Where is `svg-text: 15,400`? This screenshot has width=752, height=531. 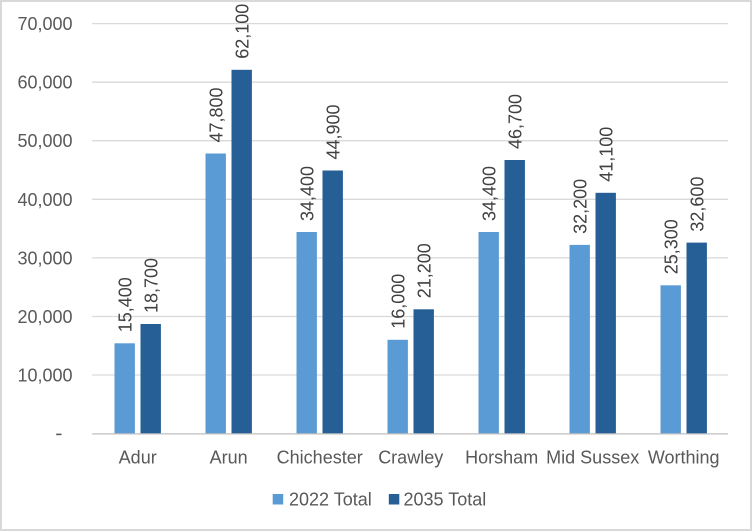
svg-text: 15,400 is located at coordinates (125, 304).